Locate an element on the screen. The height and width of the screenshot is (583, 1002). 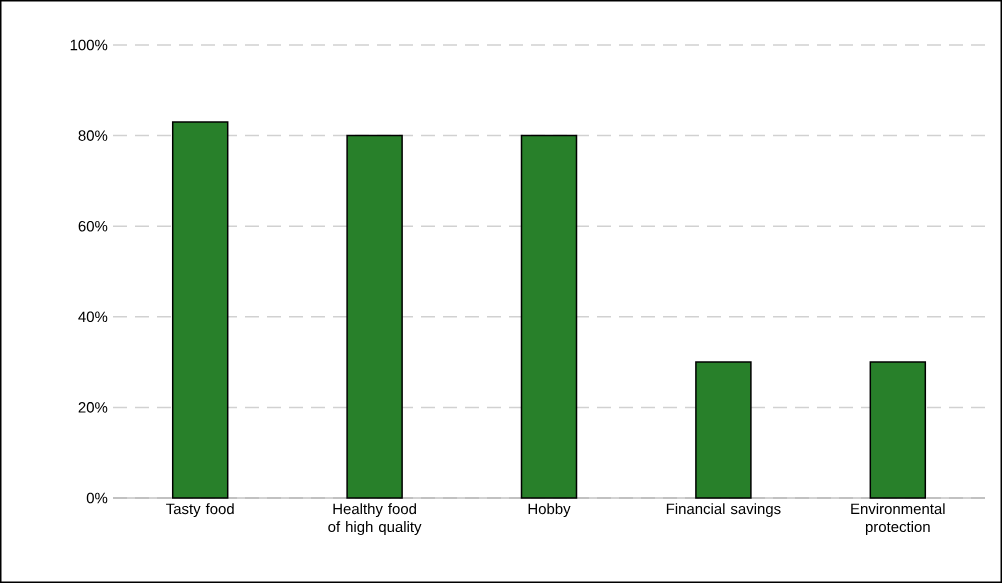
x-tick-label: Hobby is located at coordinates (549, 510).